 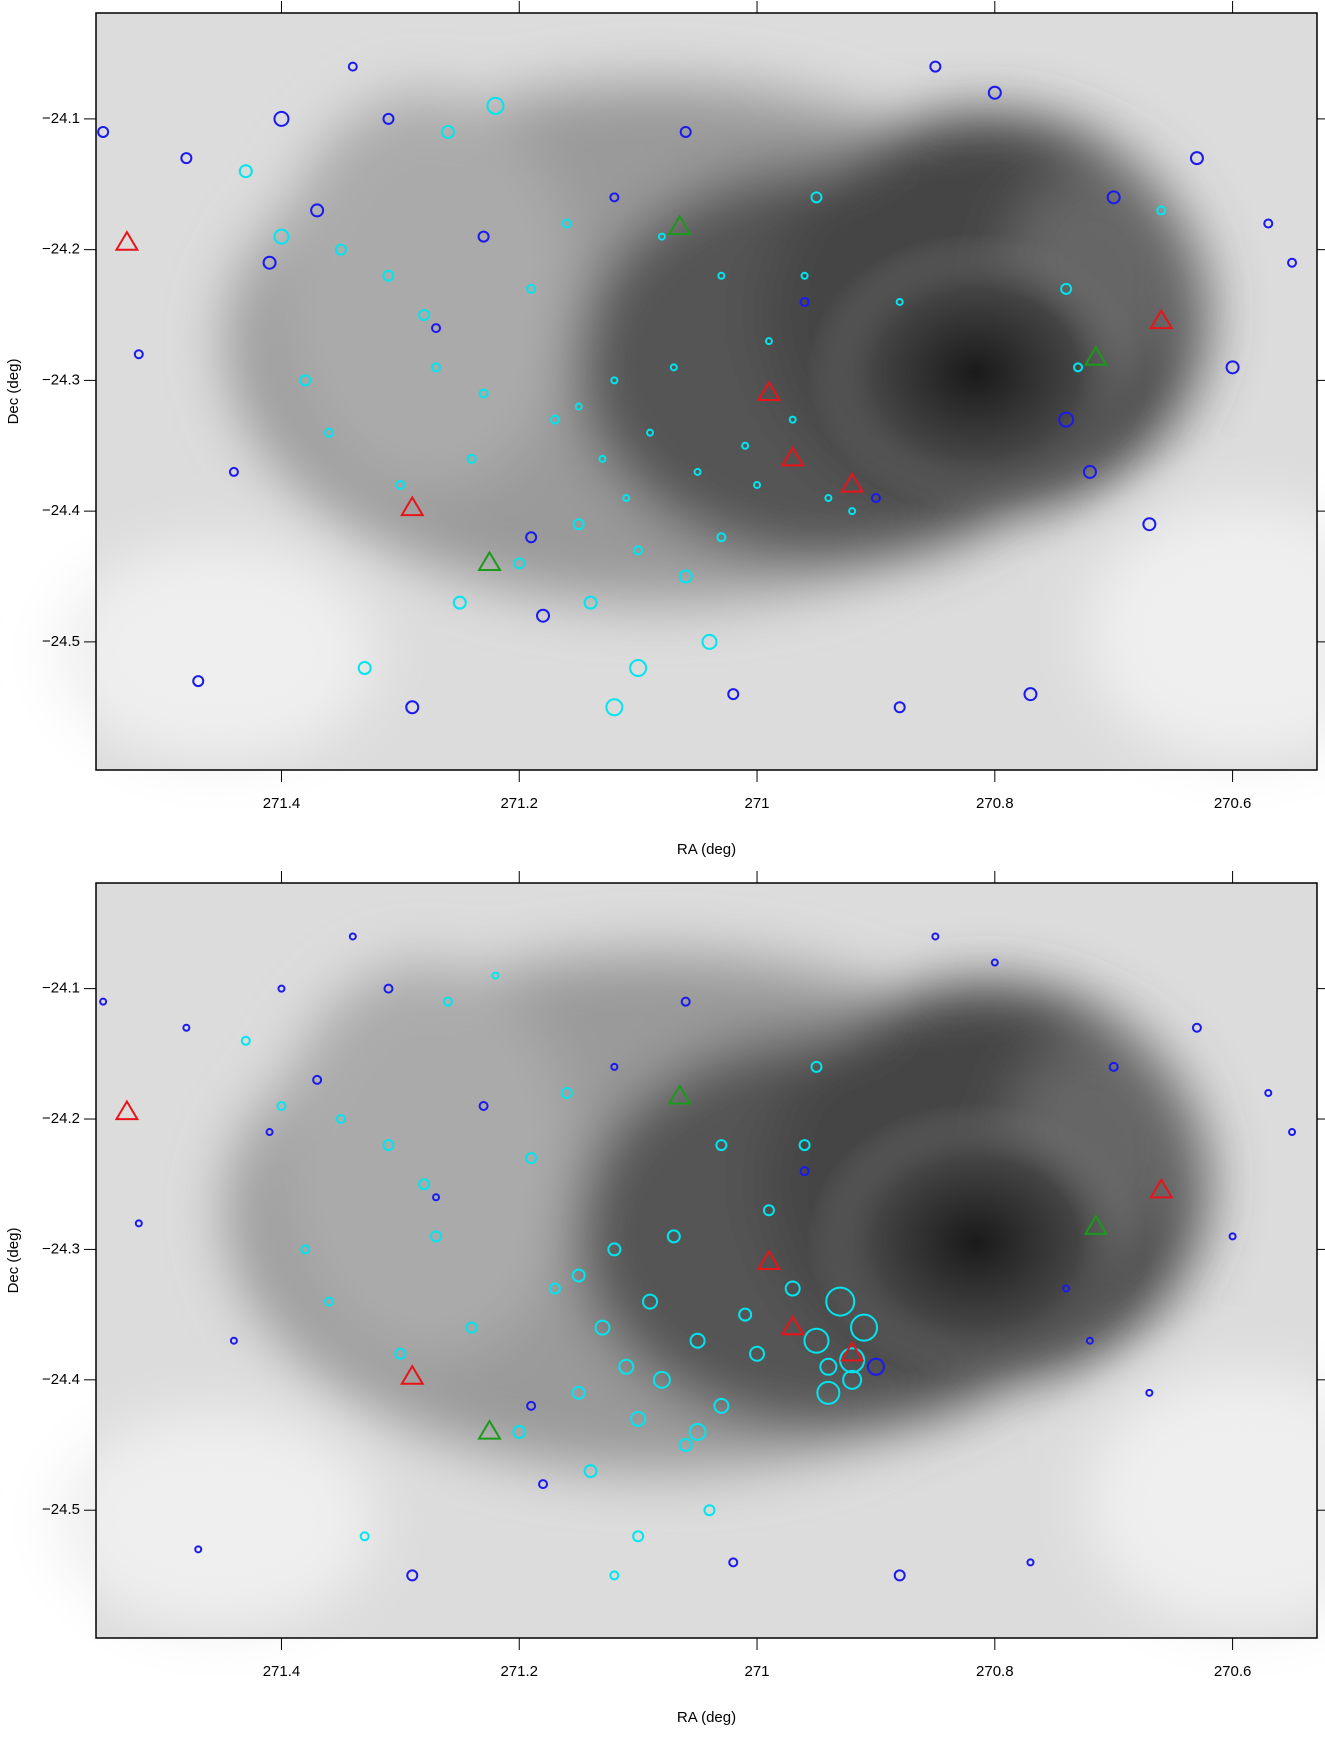 What do you see at coordinates (1233, 803) in the screenshot?
I see `x-tick-label: 270.6` at bounding box center [1233, 803].